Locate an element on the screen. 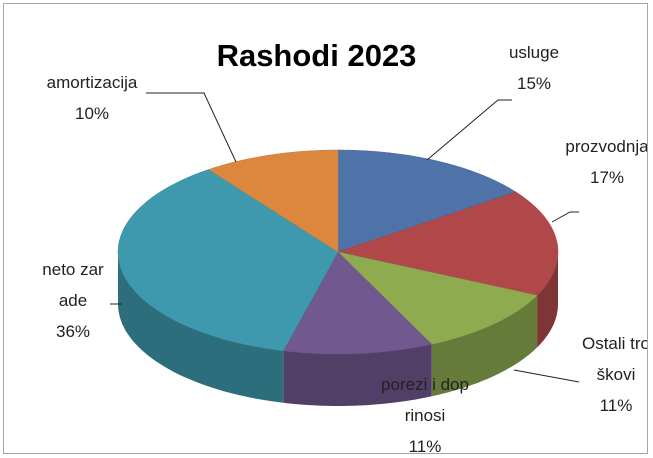  slice-label: amortizacija 10% is located at coordinates (92, 98).